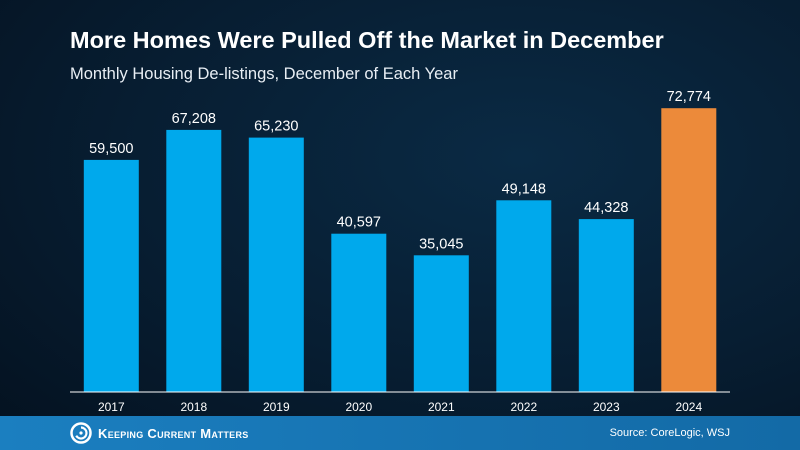  Describe the element at coordinates (194, 119) in the screenshot. I see `data-label-2018: 67,208` at that location.